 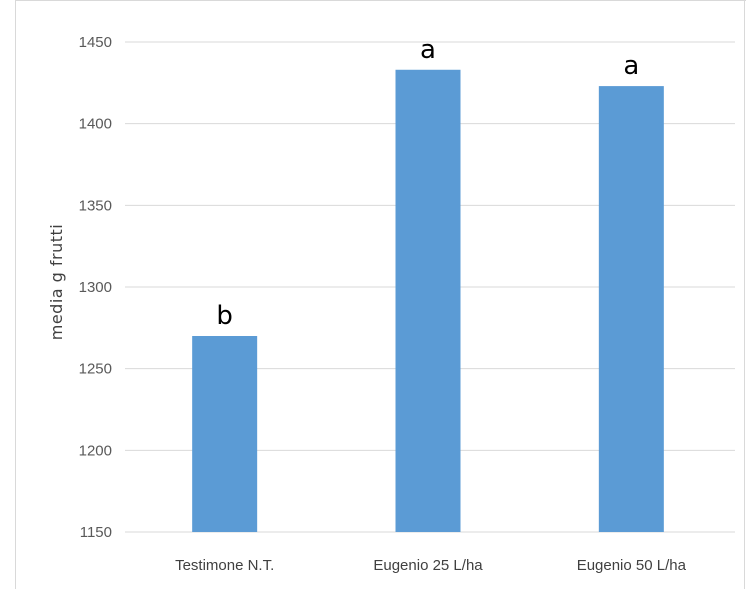 I want to click on y-tick-label: 1450, so click(x=95, y=42).